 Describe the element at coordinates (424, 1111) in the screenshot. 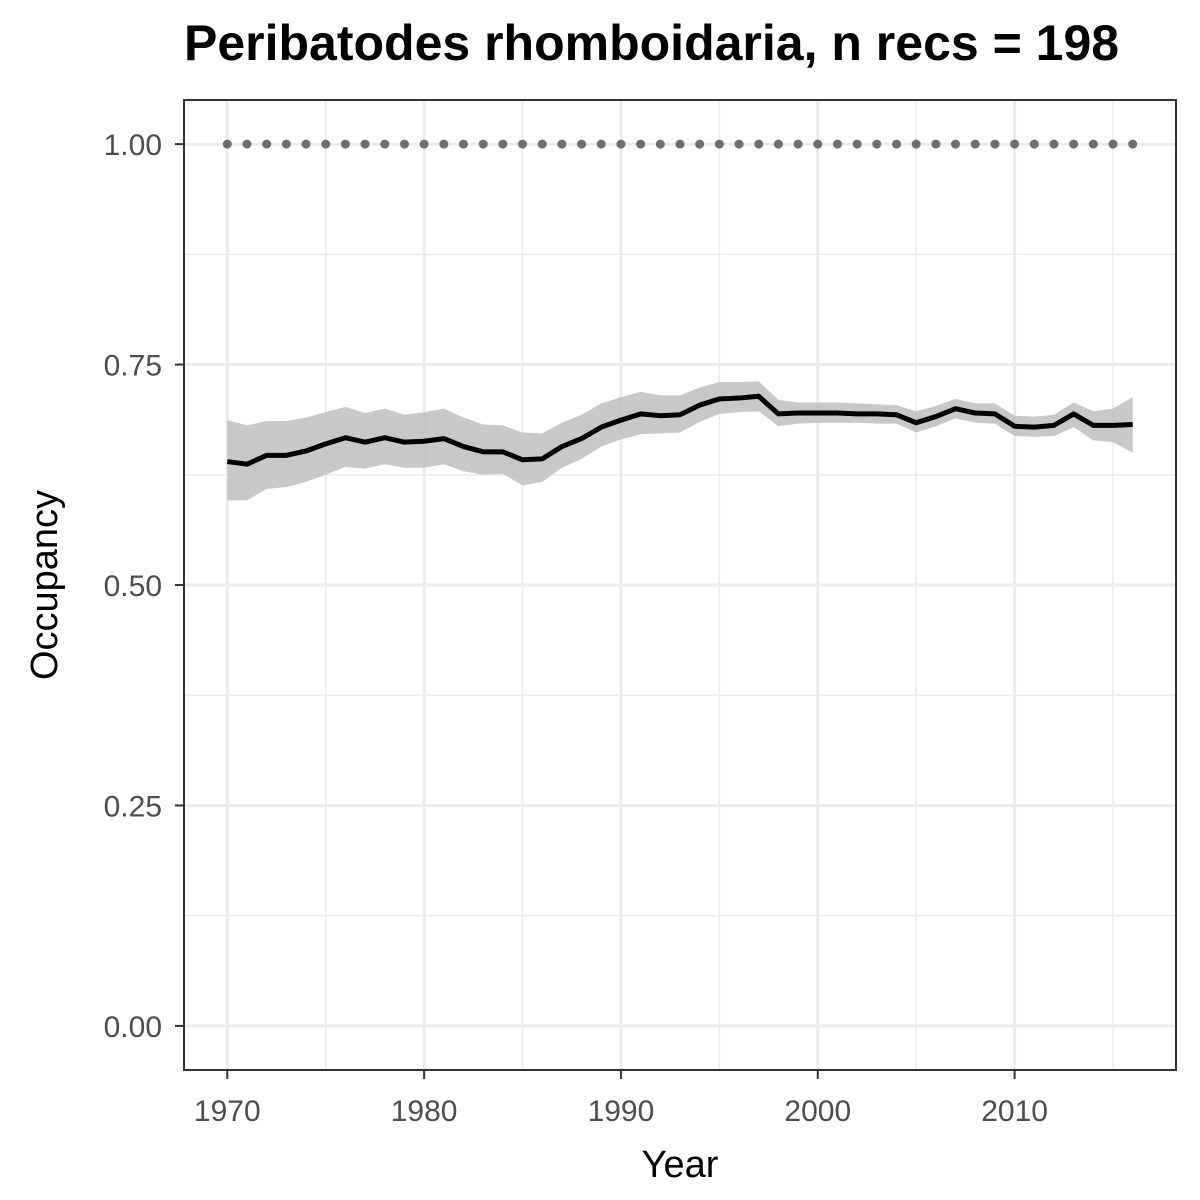

I see `x-tick-label: 1980` at that location.